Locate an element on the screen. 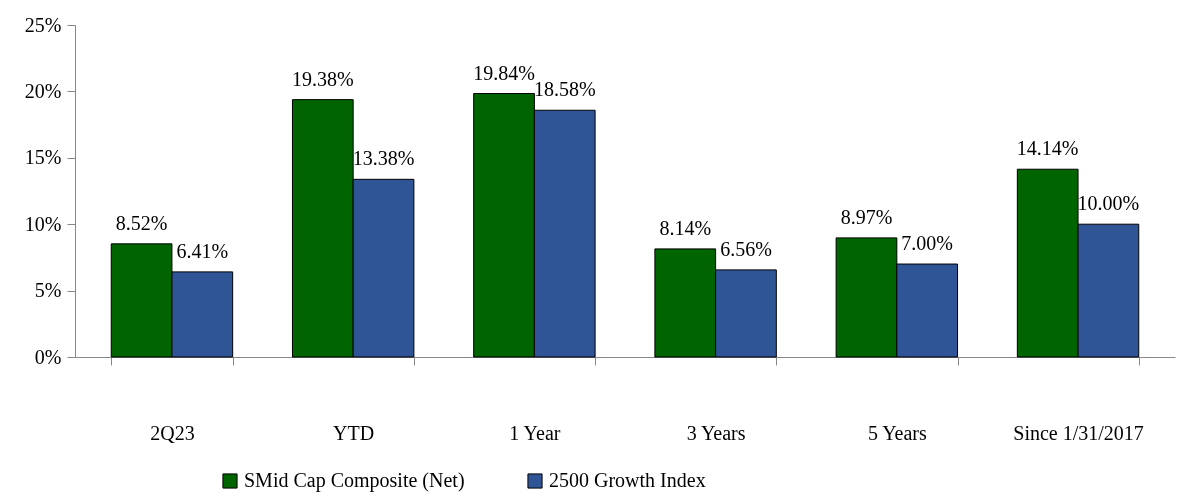 The image size is (1178, 495). data-label: 6.41% is located at coordinates (202, 250).